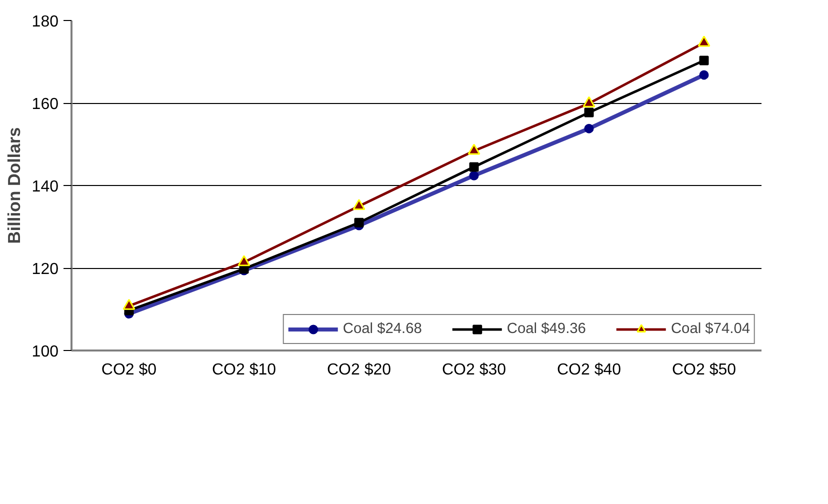 The height and width of the screenshot is (504, 828). Describe the element at coordinates (45, 352) in the screenshot. I see `y-tick-label: 100` at that location.